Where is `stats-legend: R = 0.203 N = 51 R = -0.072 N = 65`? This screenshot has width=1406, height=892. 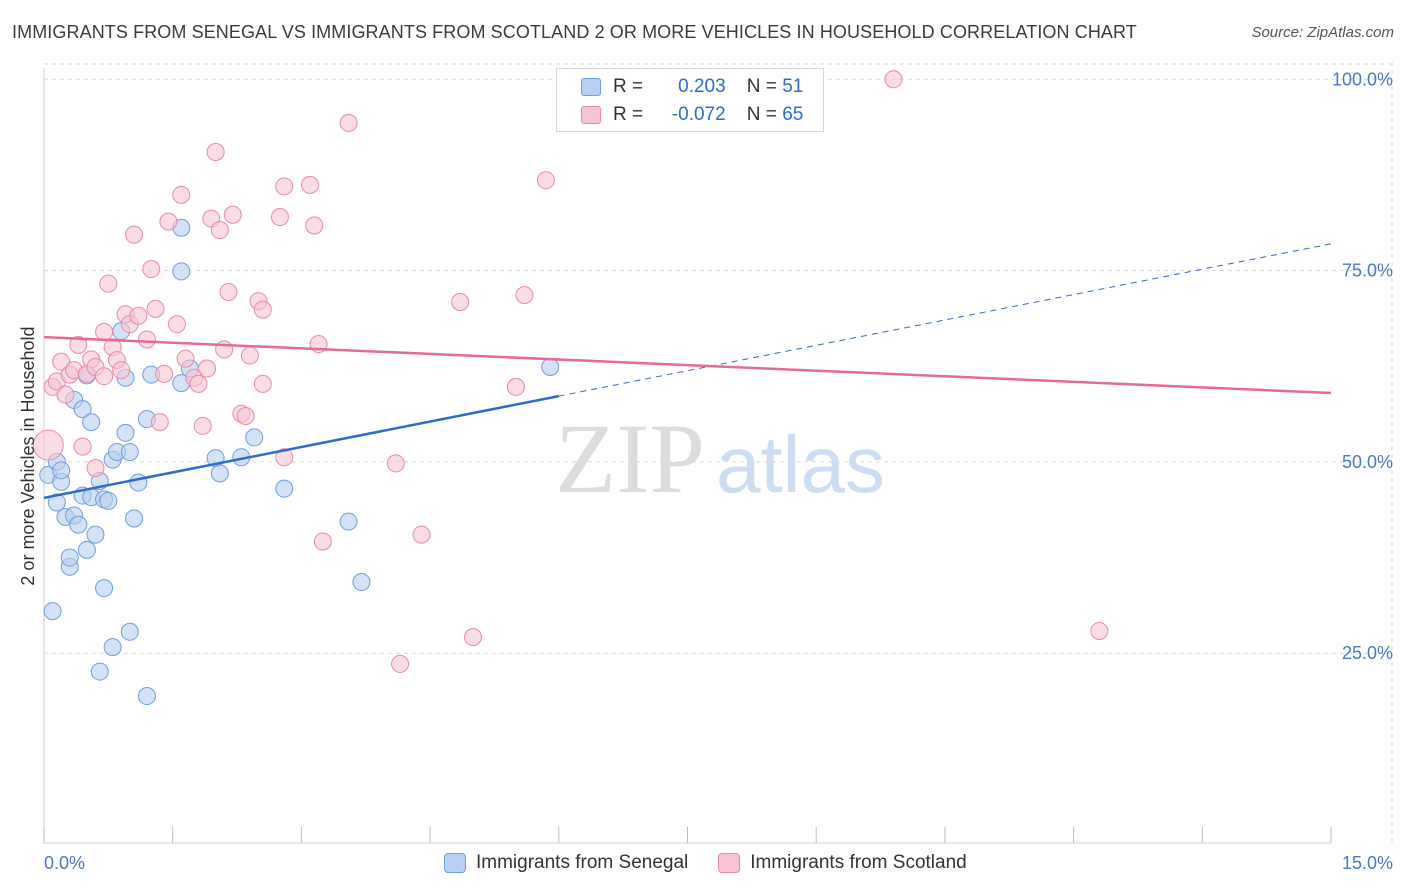
stats-legend: R = 0.203 N = 51 R = -0.072 N = 65 is located at coordinates (690, 100).